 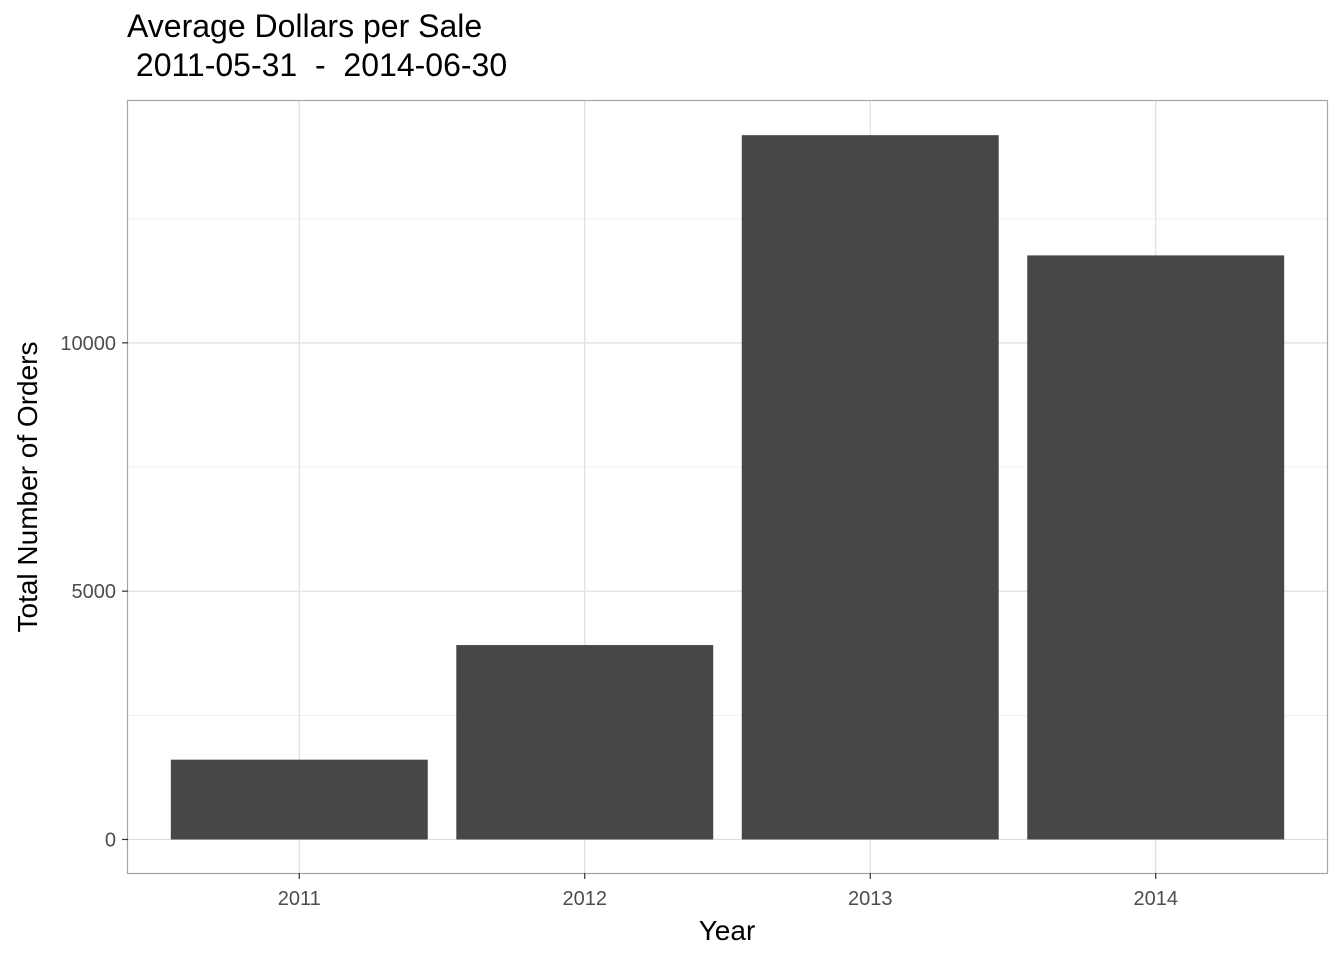 I want to click on x-tick-label: 2012, so click(x=585, y=899).